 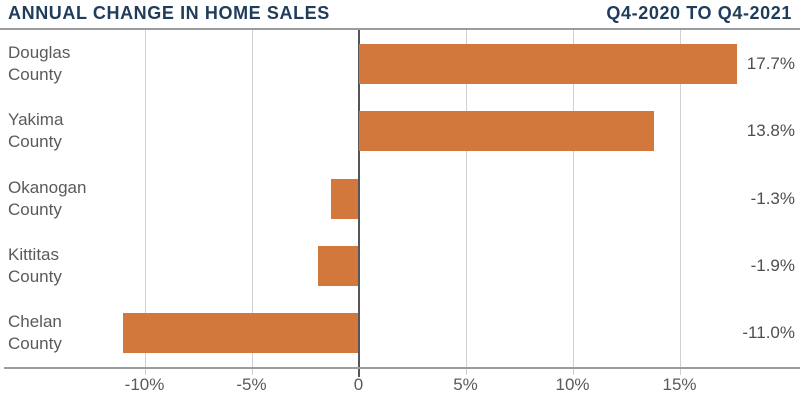 What do you see at coordinates (251, 384) in the screenshot?
I see `x-tick-label: -5%` at bounding box center [251, 384].